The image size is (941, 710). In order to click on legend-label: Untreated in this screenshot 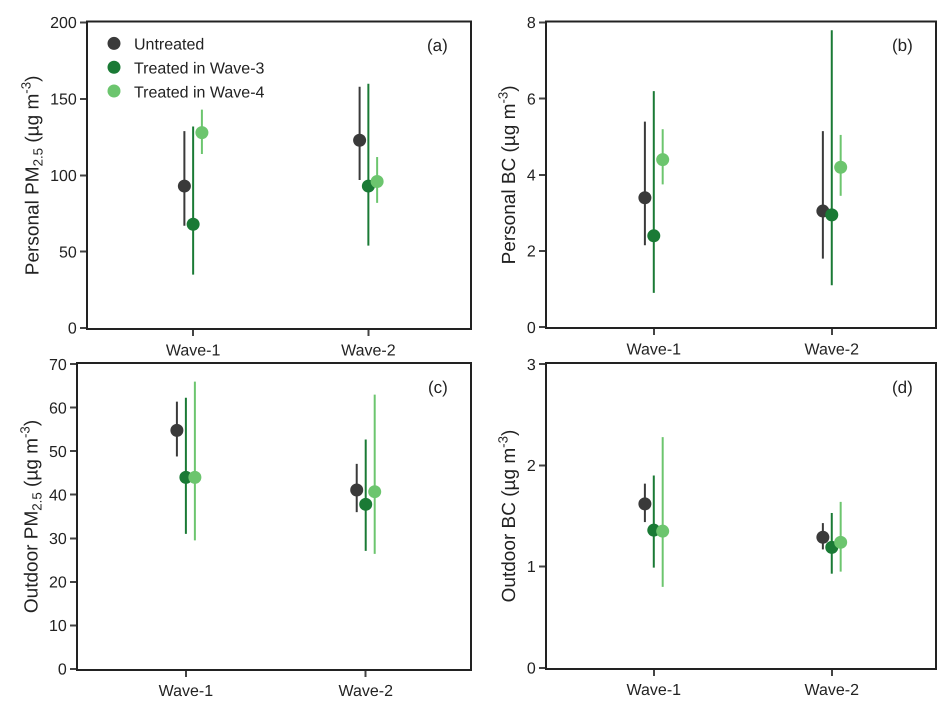, I will do `click(169, 45)`.